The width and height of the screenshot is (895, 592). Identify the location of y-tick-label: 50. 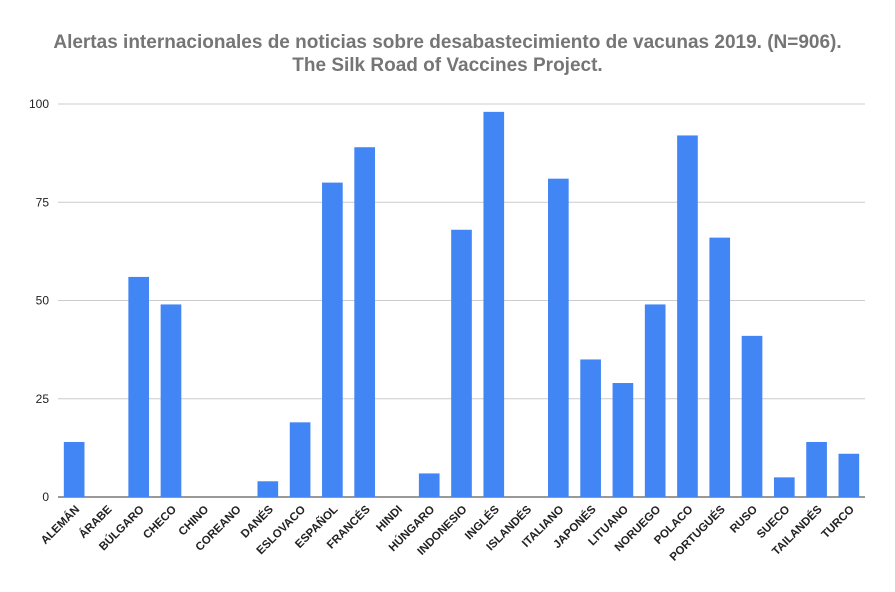
(43, 301).